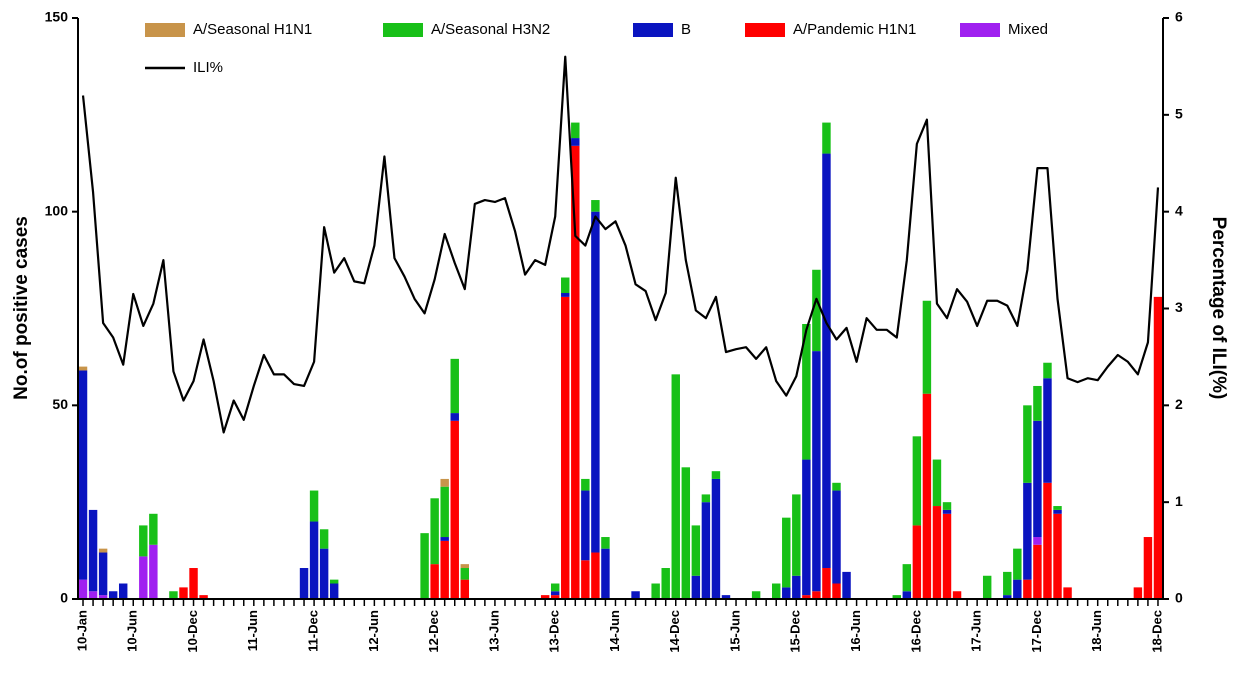  Describe the element at coordinates (1179, 17) in the screenshot. I see `y2-tick-label: 6` at that location.